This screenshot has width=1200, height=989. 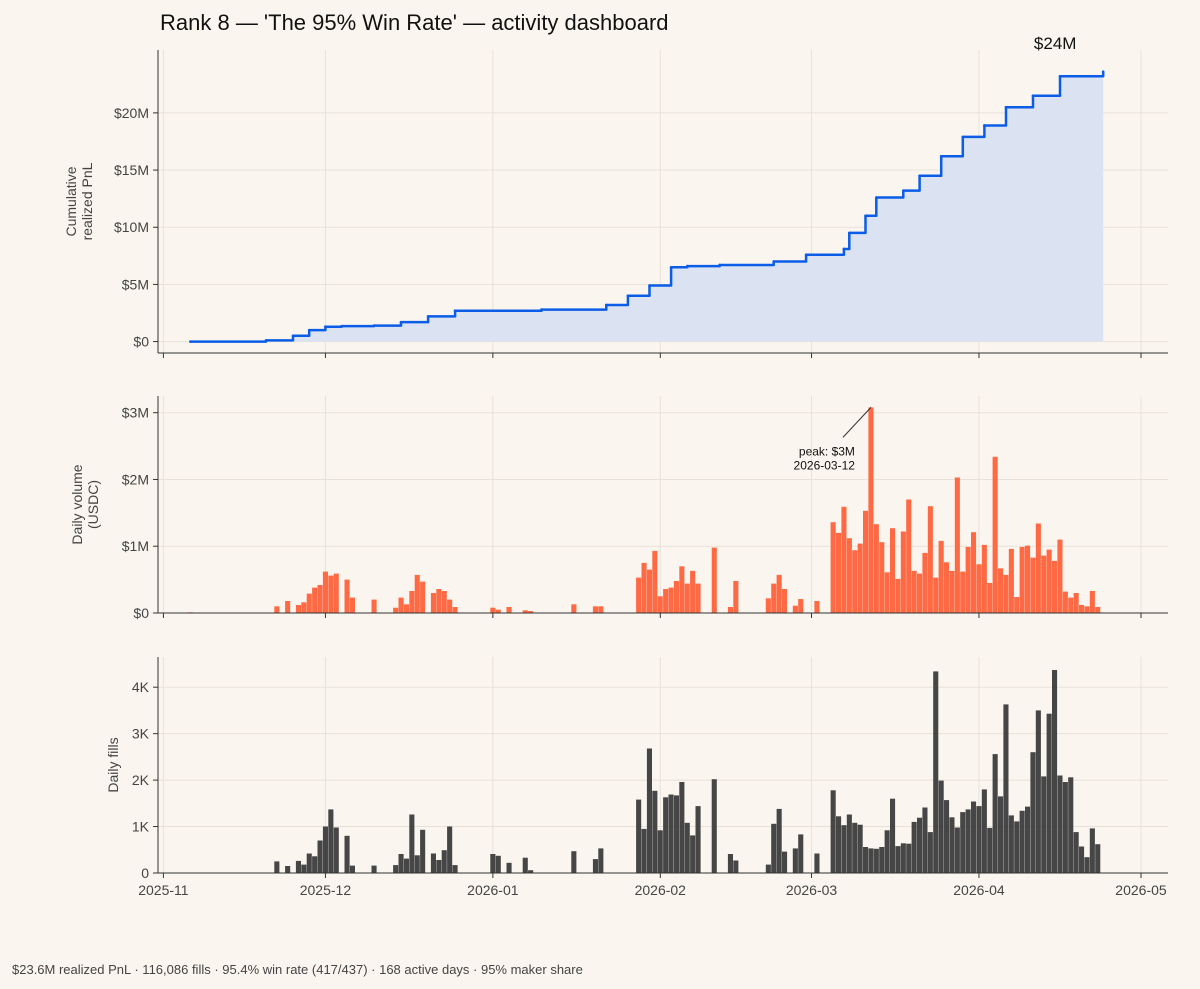 I want to click on y-tick-label: $3M, so click(x=135, y=413).